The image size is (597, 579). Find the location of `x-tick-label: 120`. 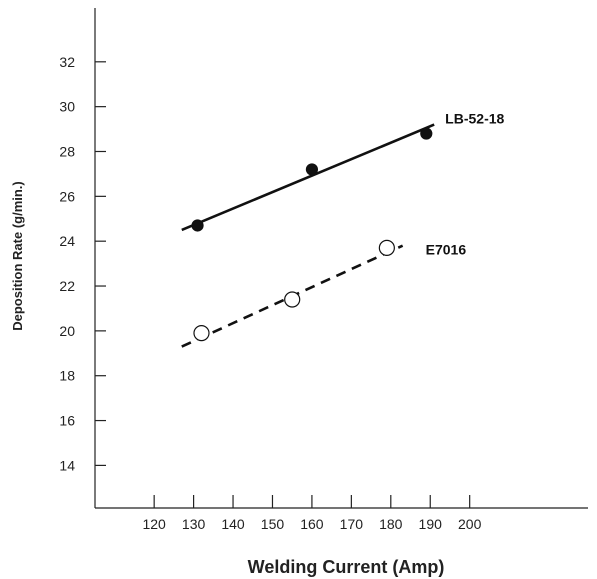

x-tick-label: 120 is located at coordinates (154, 524).